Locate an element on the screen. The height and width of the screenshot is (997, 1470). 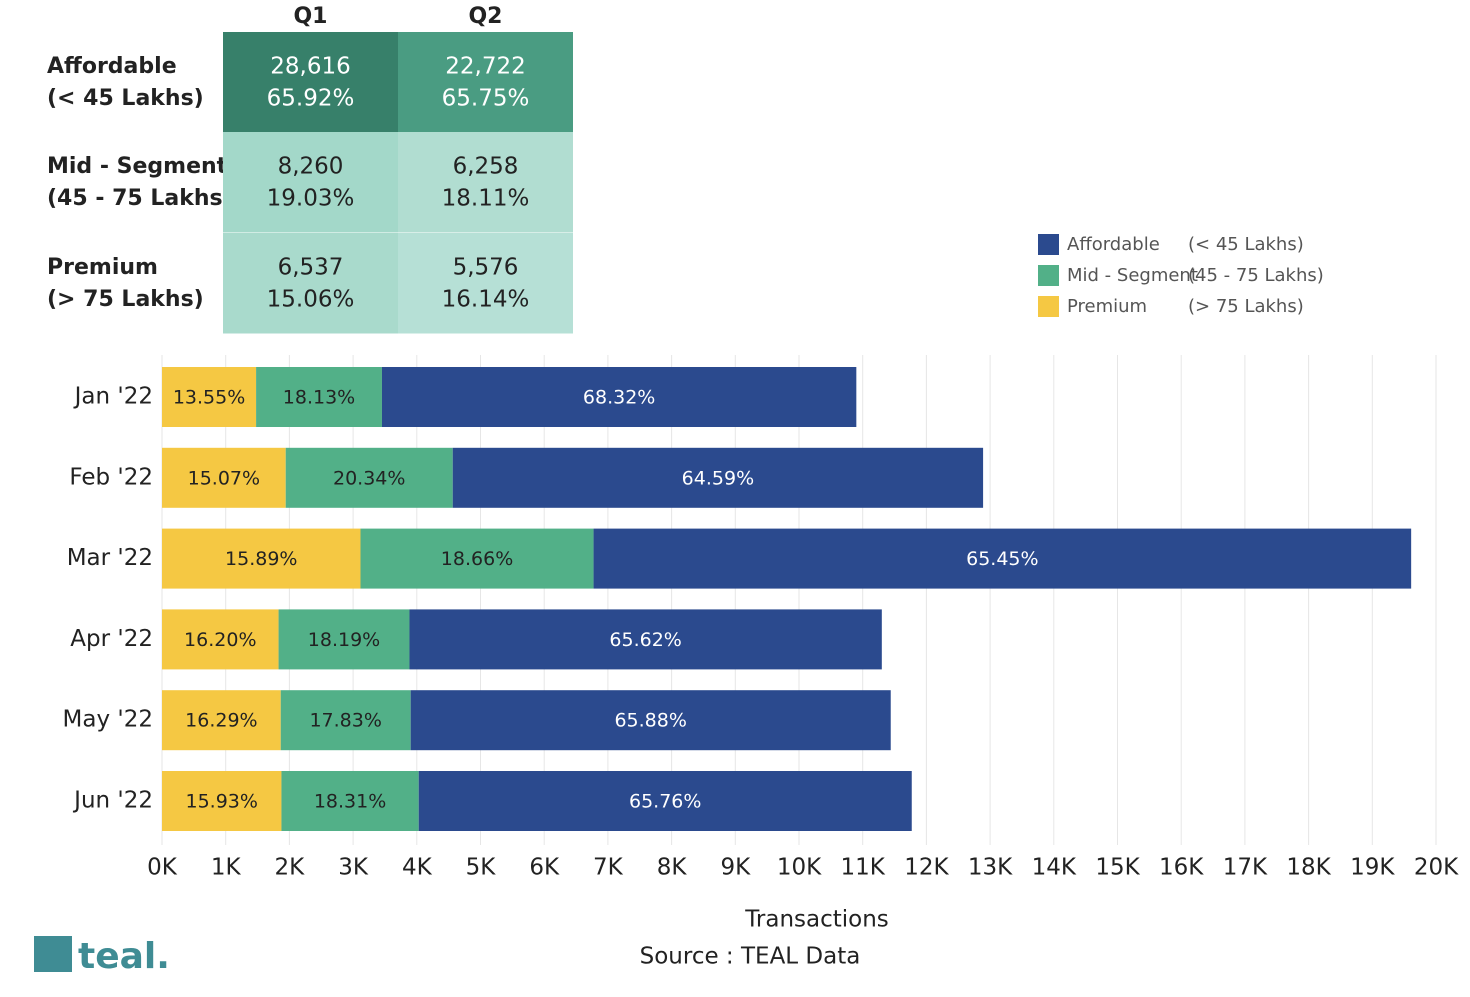
row-label: (< 45 Lakhs) is located at coordinates (125, 98).